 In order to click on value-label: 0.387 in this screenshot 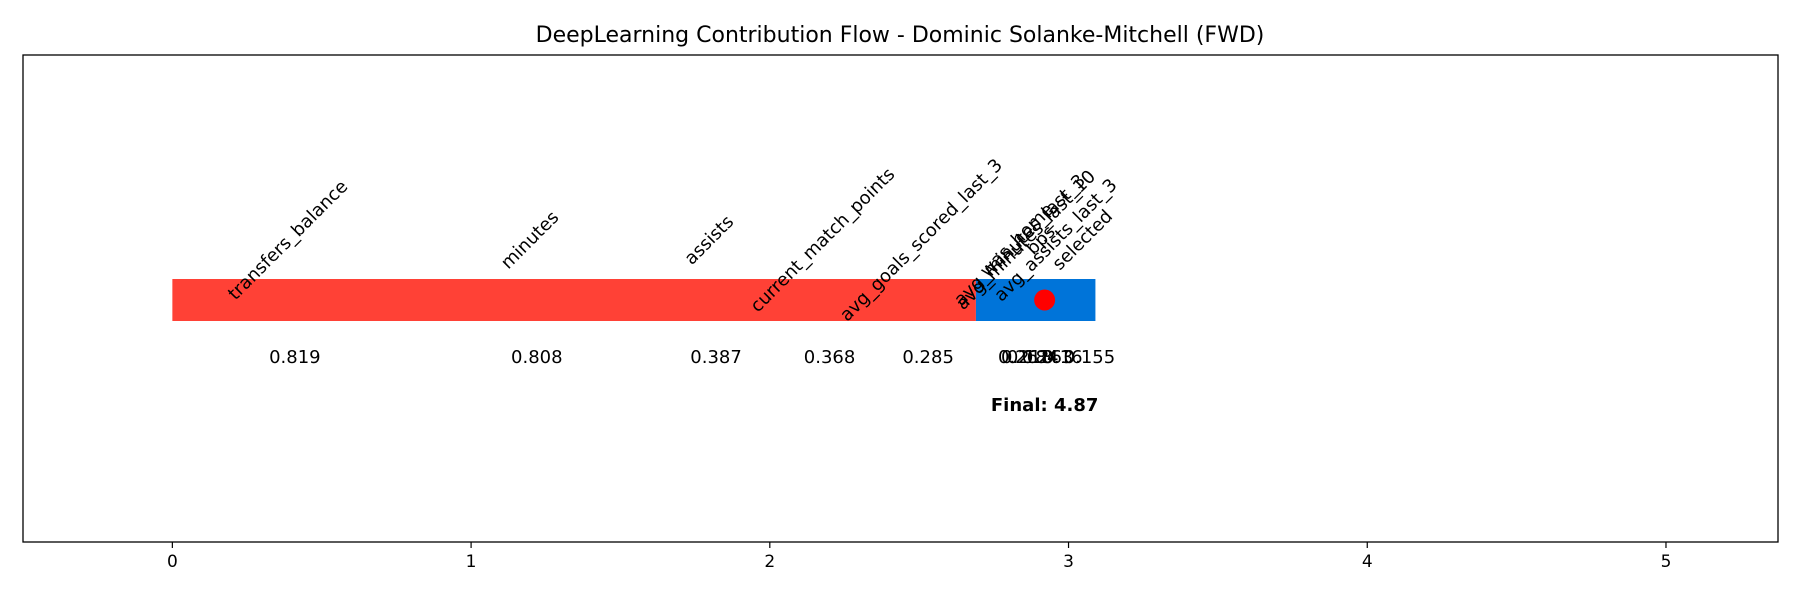, I will do `click(716, 357)`.